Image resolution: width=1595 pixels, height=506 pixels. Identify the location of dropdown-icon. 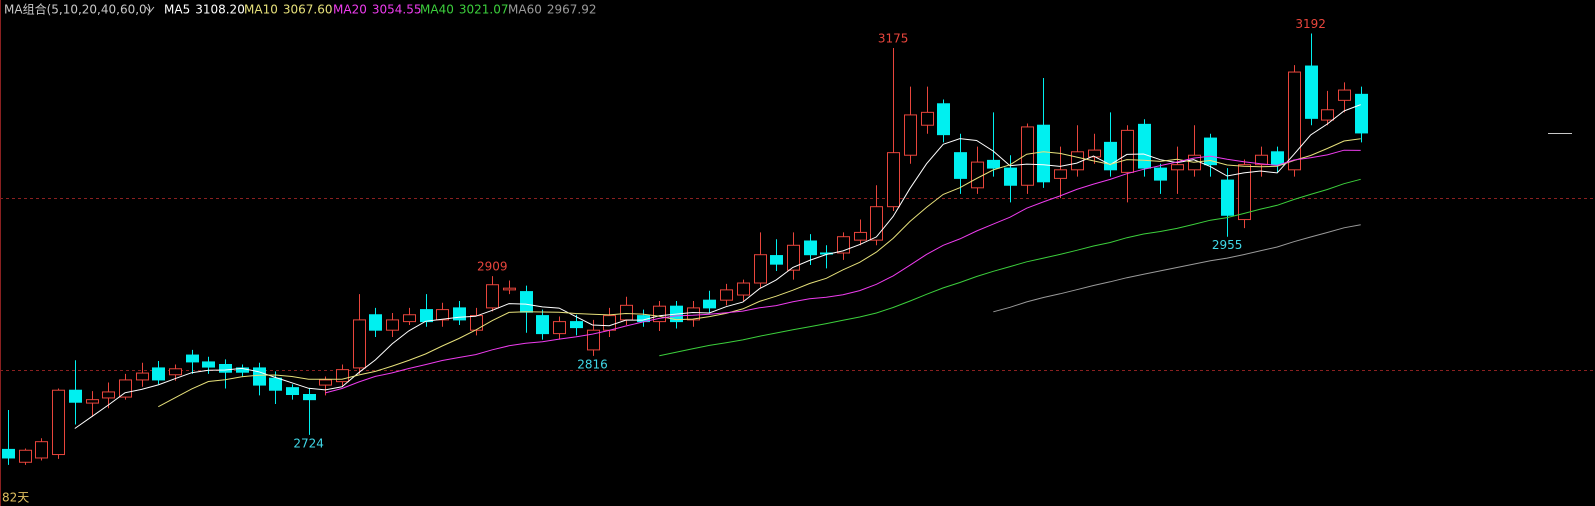
(150, 9).